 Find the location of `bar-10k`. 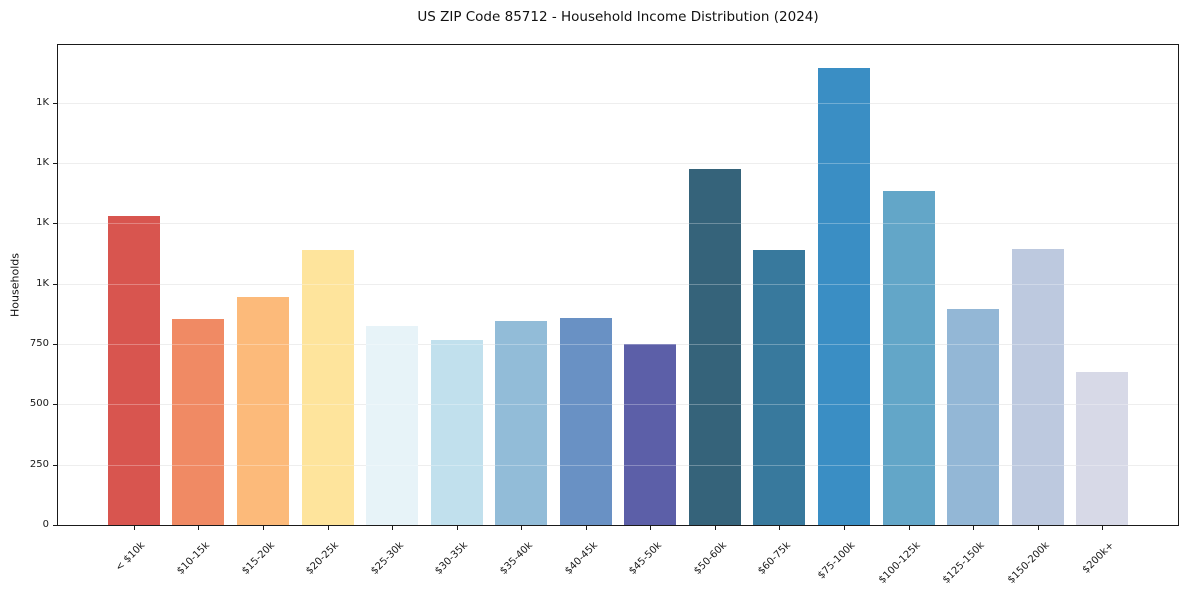

bar-10k is located at coordinates (133, 370).